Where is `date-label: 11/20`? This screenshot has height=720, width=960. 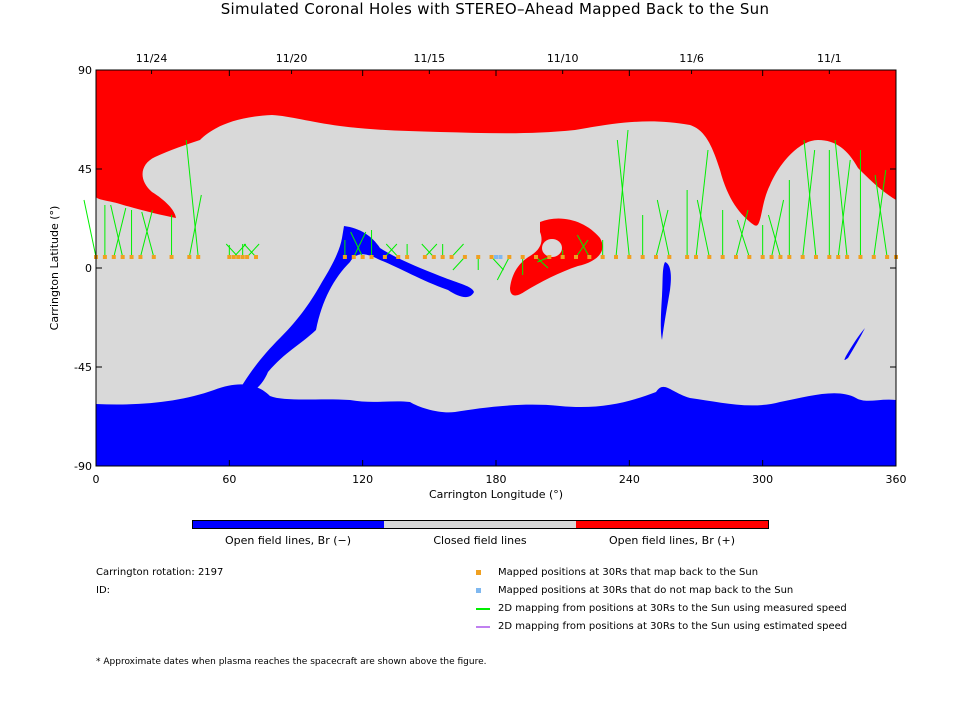
date-label: 11/20 is located at coordinates (292, 58).